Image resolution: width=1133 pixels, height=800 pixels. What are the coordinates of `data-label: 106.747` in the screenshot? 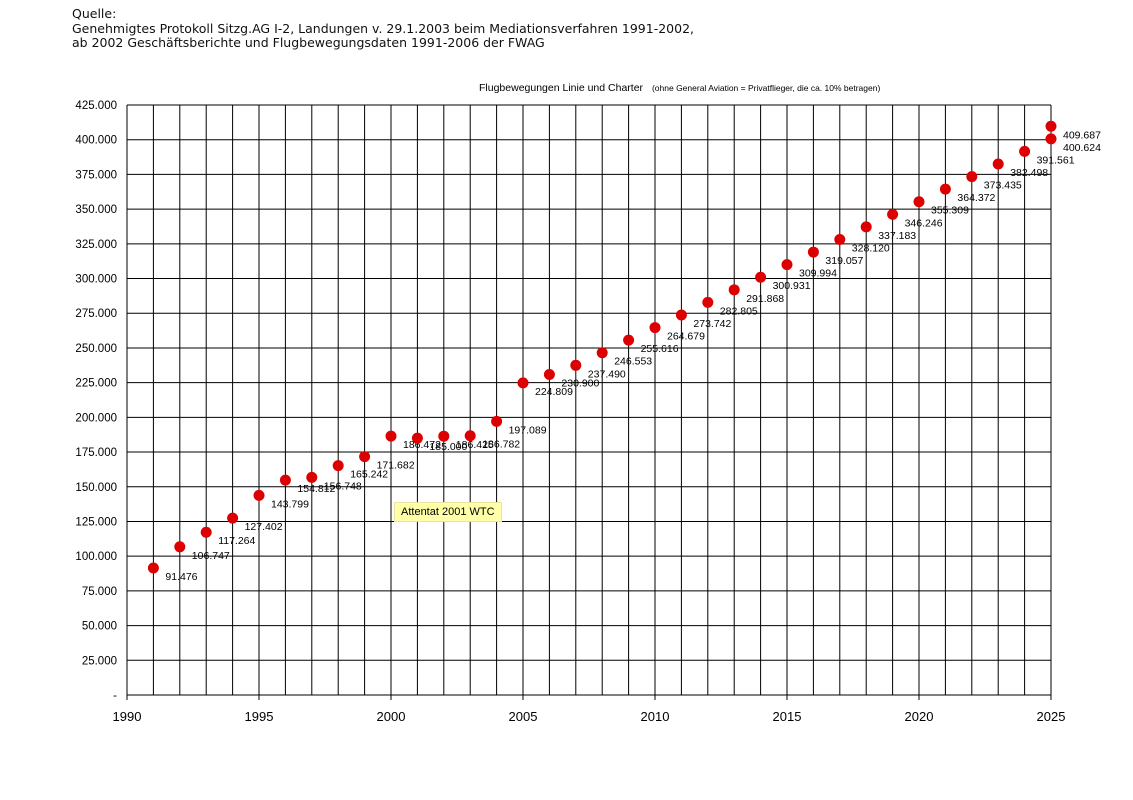 It's located at (211, 556).